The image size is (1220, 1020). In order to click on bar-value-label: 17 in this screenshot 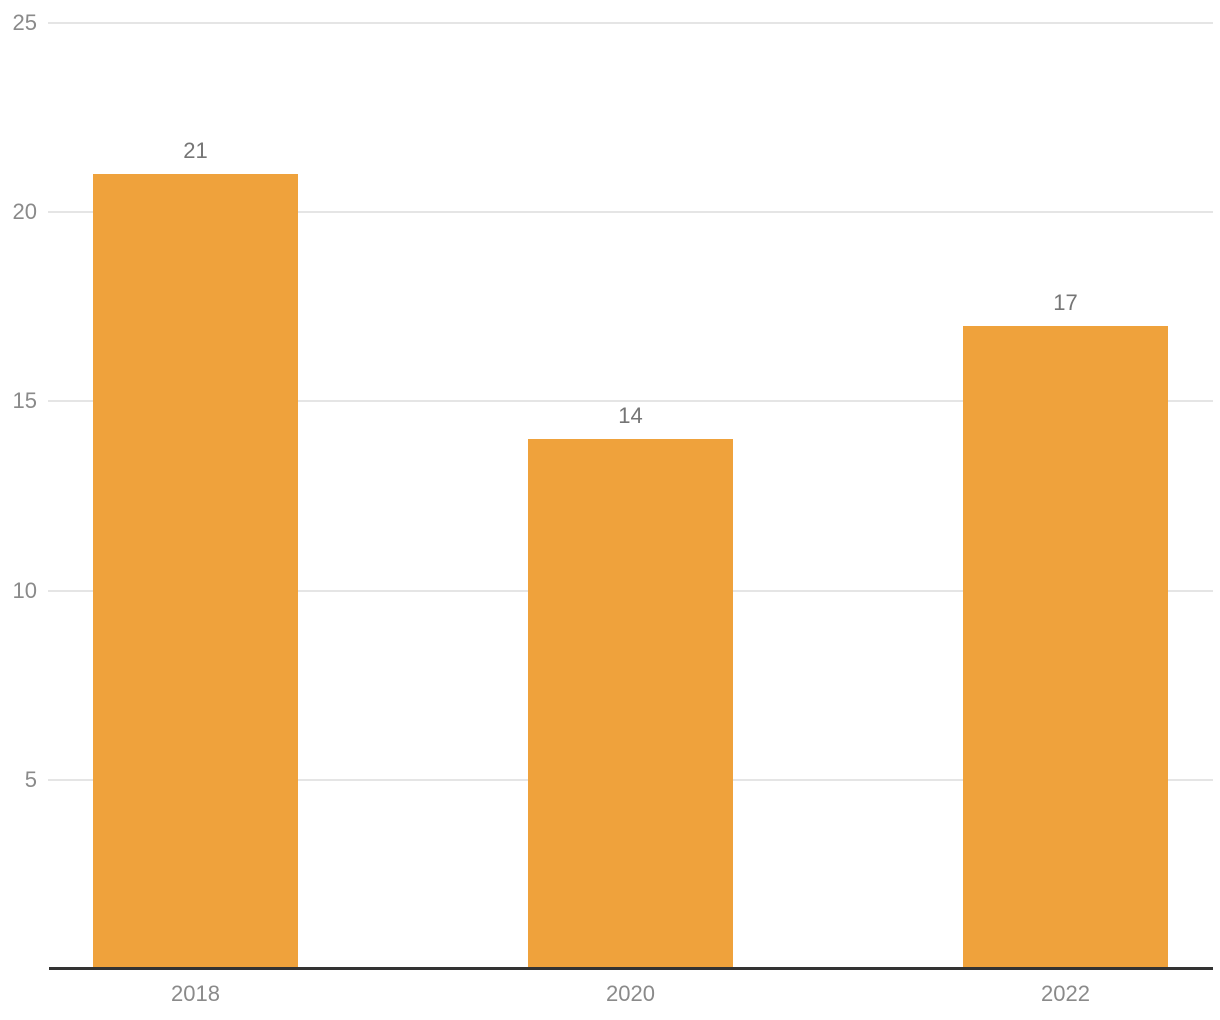, I will do `click(1065, 302)`.